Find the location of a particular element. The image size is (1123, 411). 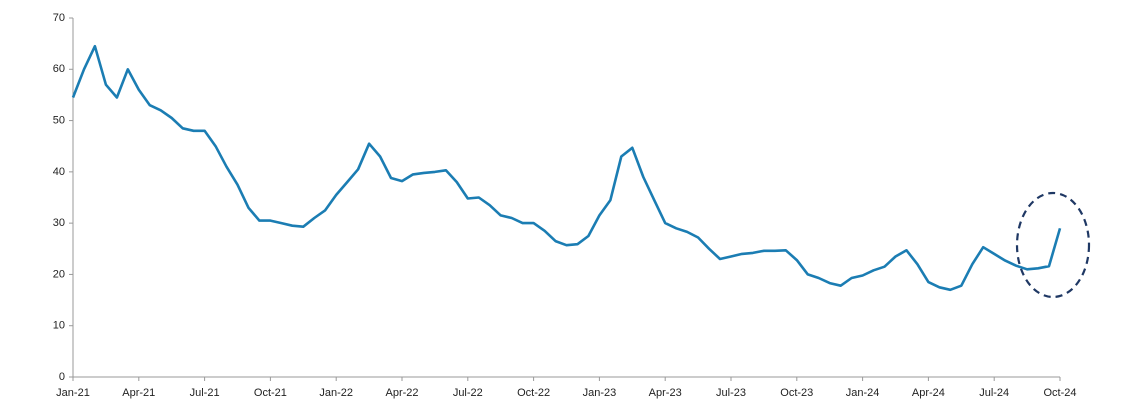

x-tick-label: Jan-22 is located at coordinates (336, 393).